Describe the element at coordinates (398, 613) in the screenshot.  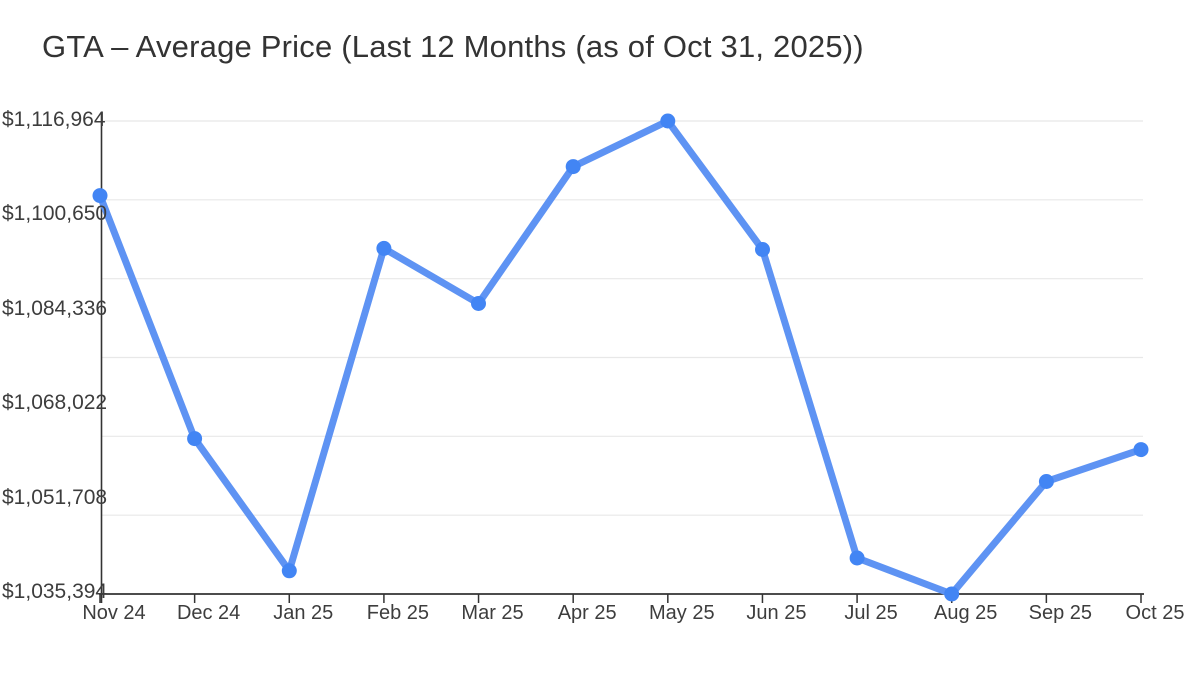
I see `x-axis-label: Feb 25` at that location.